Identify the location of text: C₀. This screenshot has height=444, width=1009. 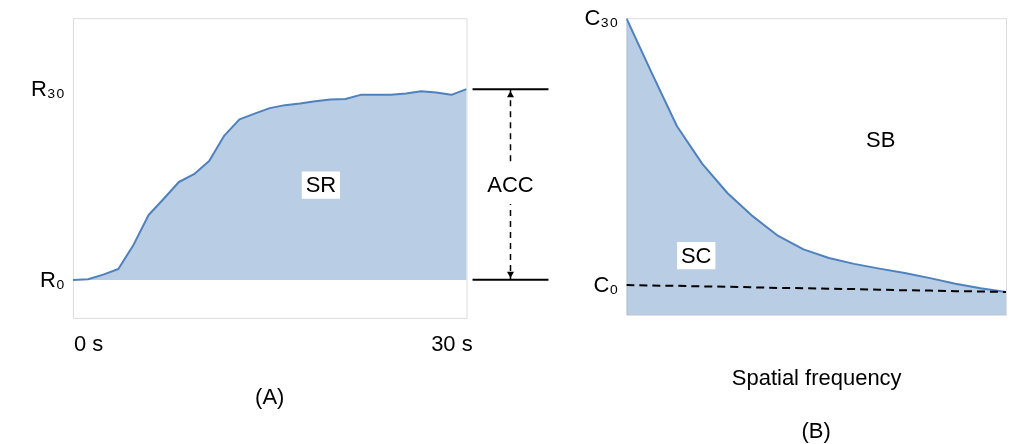
(606, 284).